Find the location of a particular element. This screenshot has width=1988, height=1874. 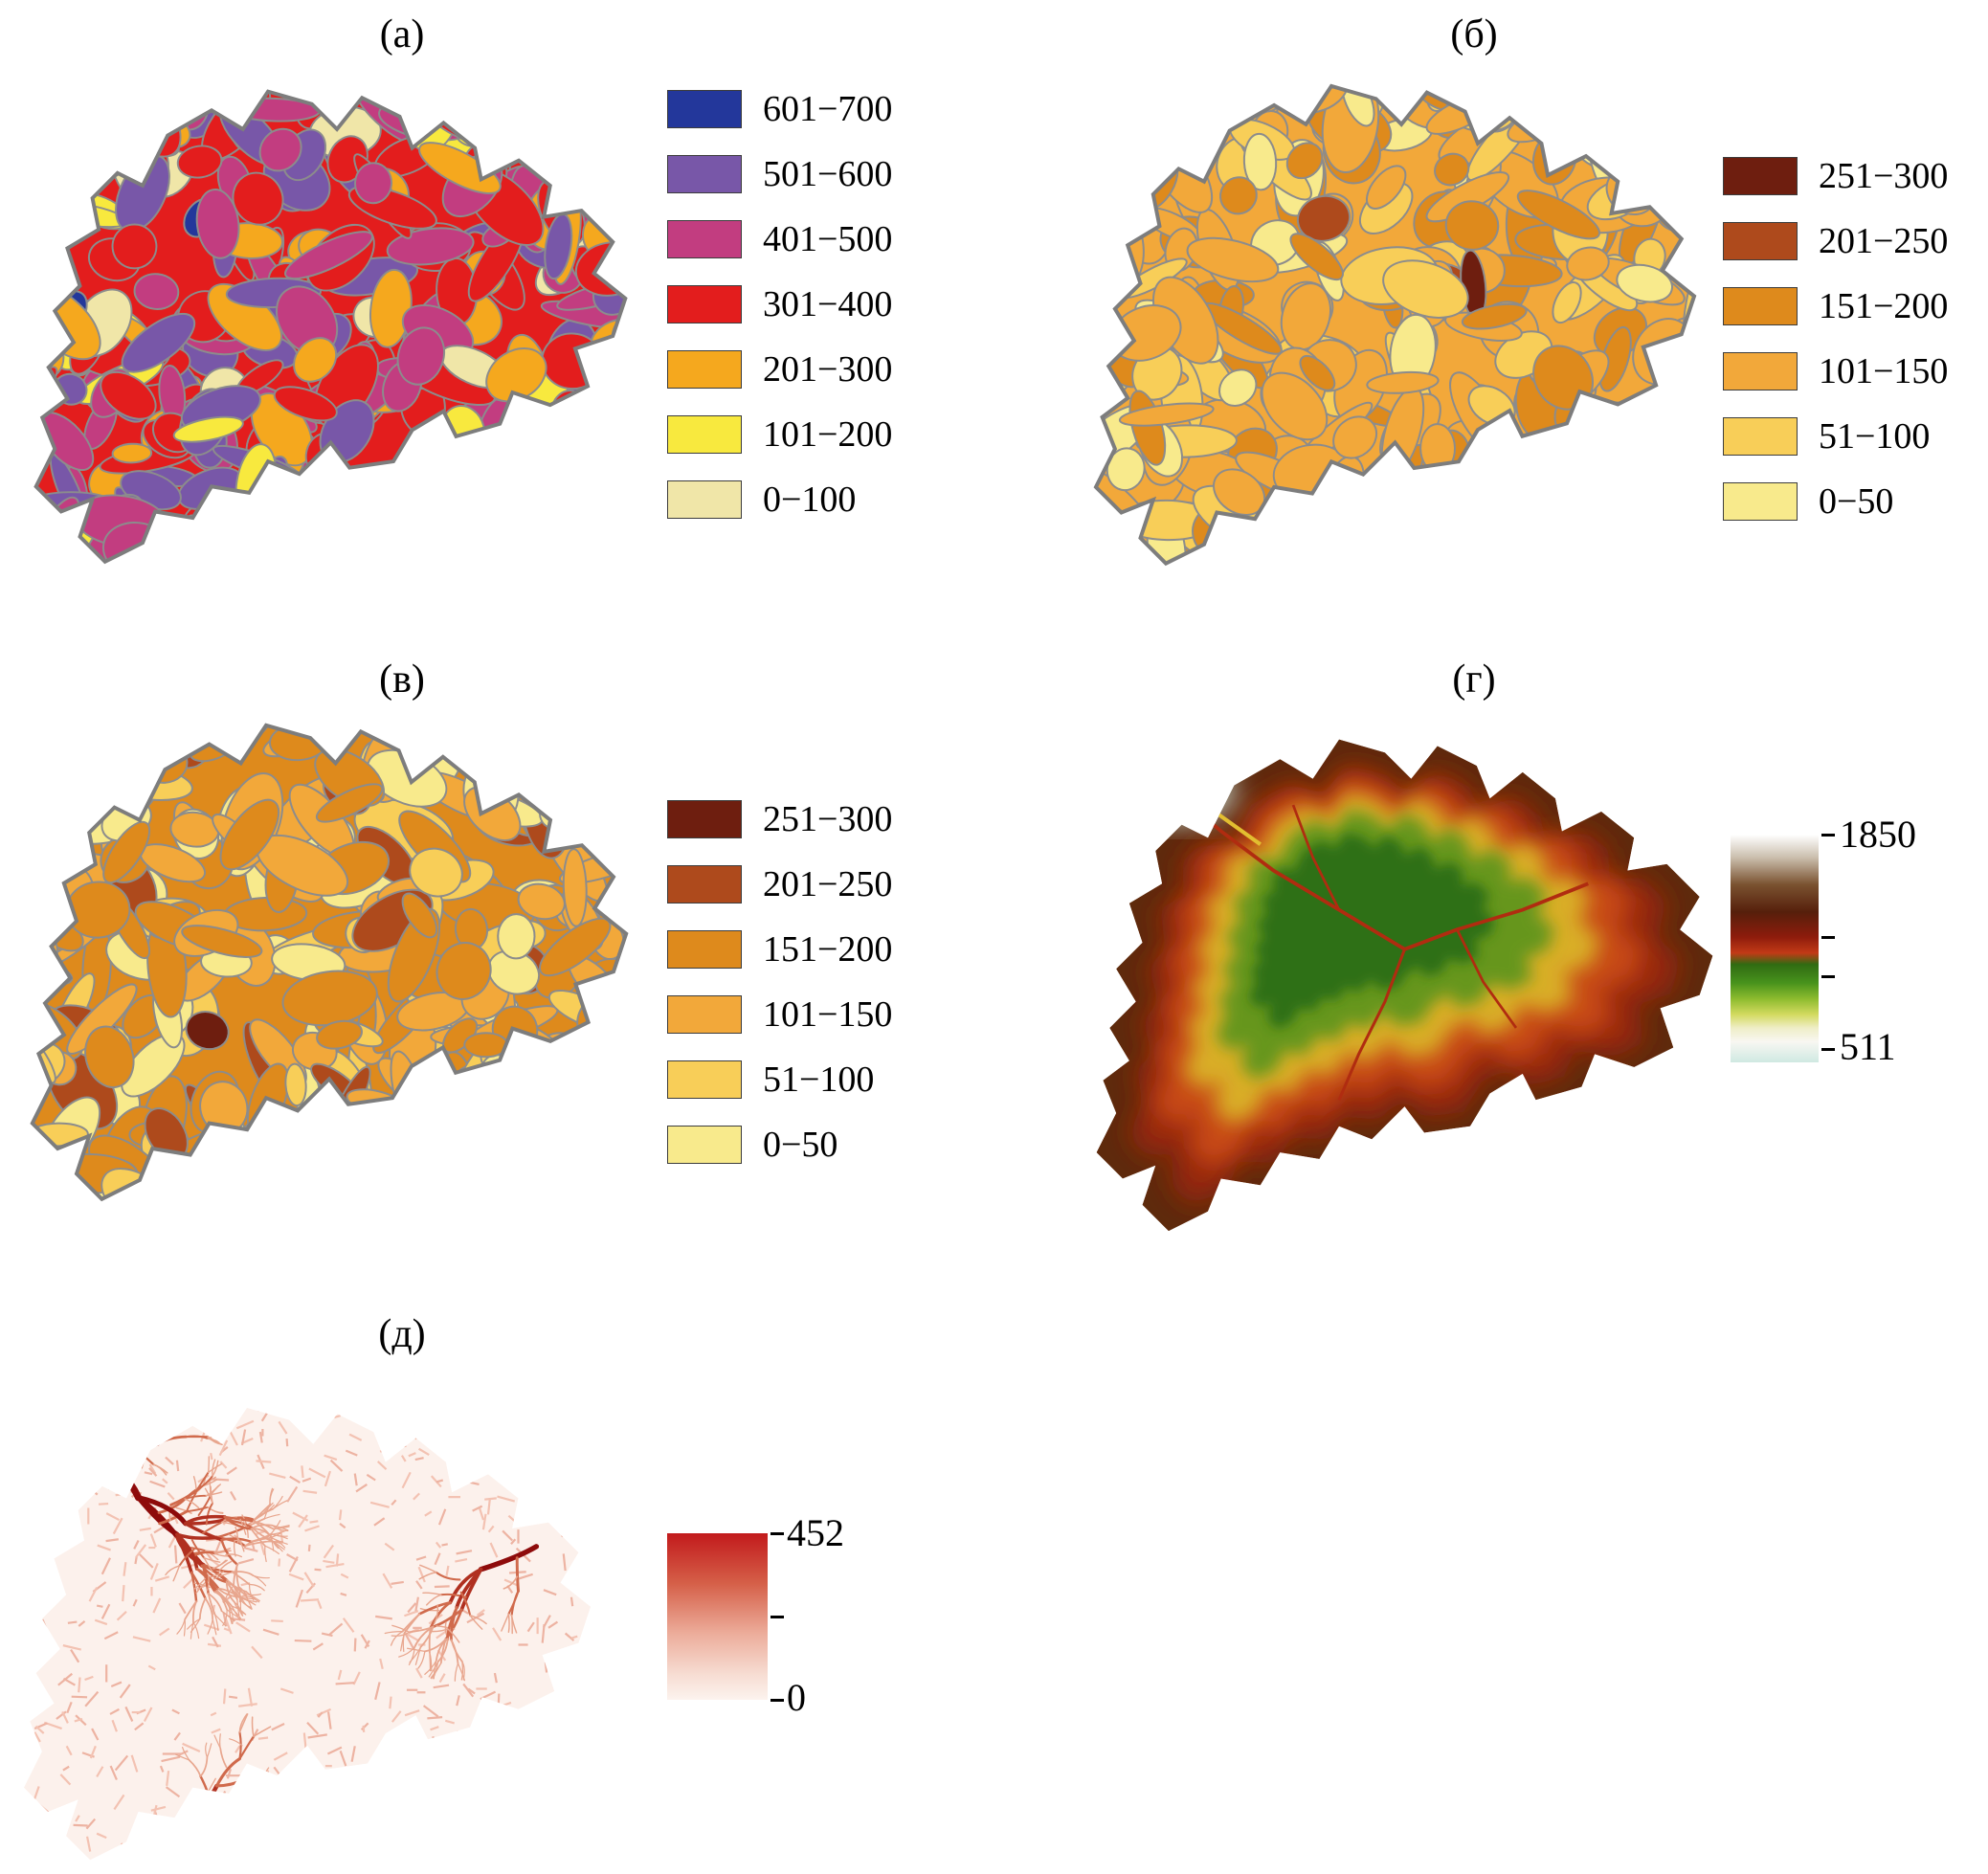

map-d-flow-accumulation is located at coordinates (307, 1634).